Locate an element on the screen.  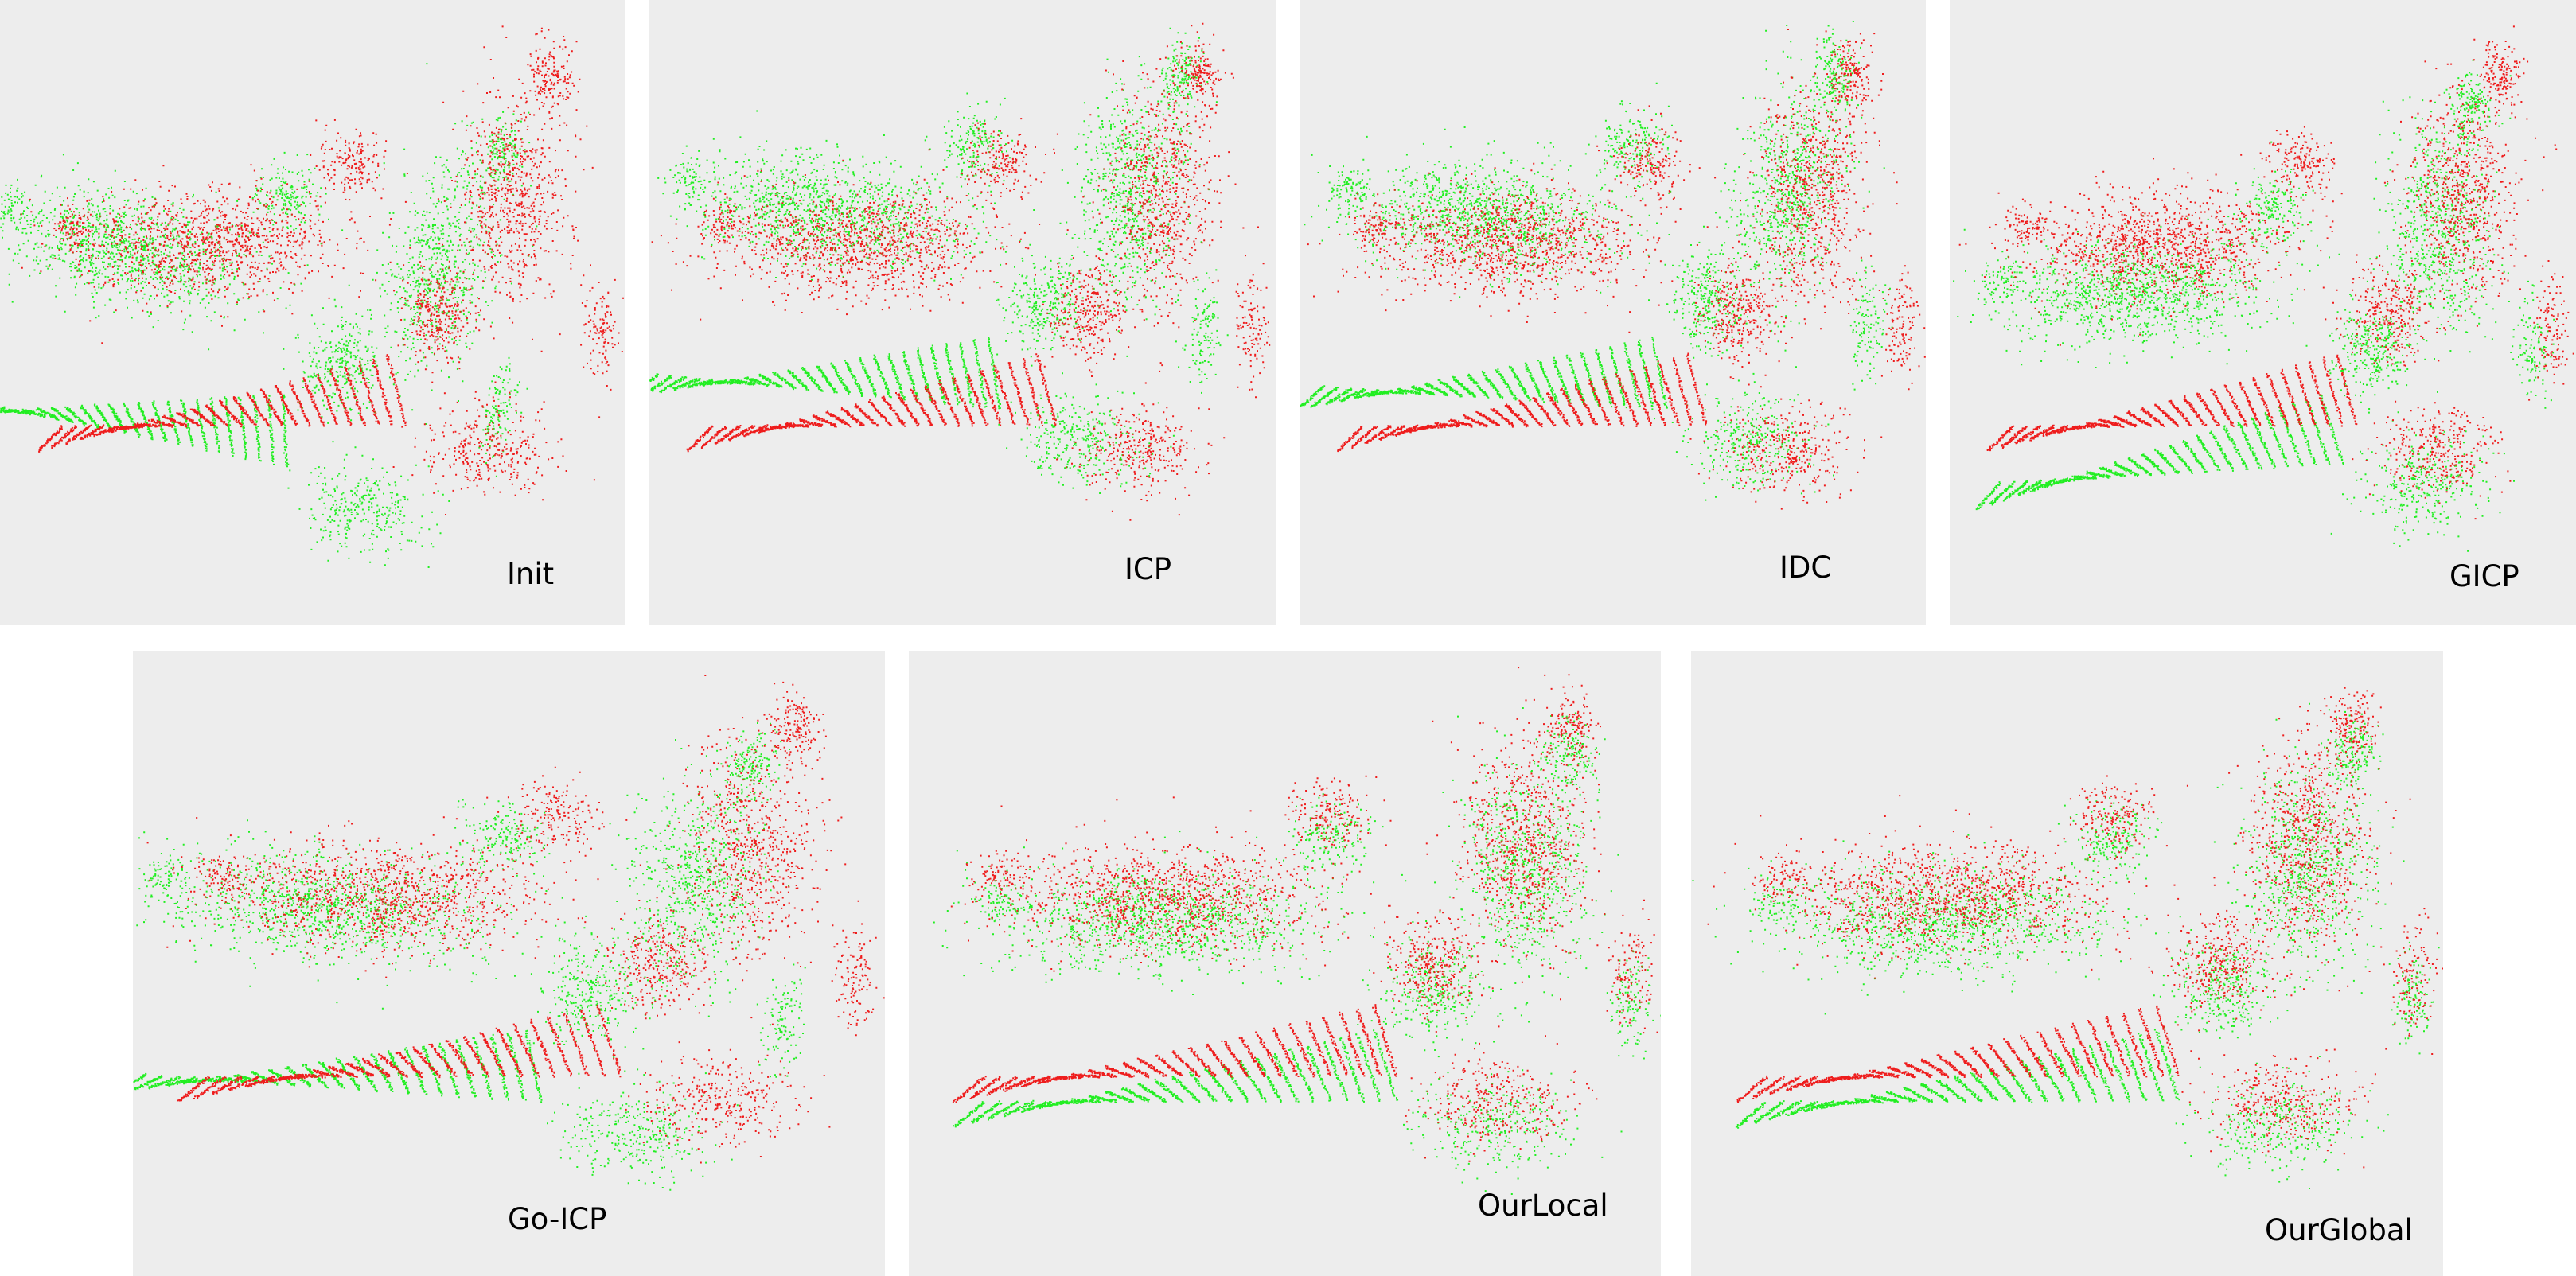
point-cloud-init is located at coordinates (312, 297).